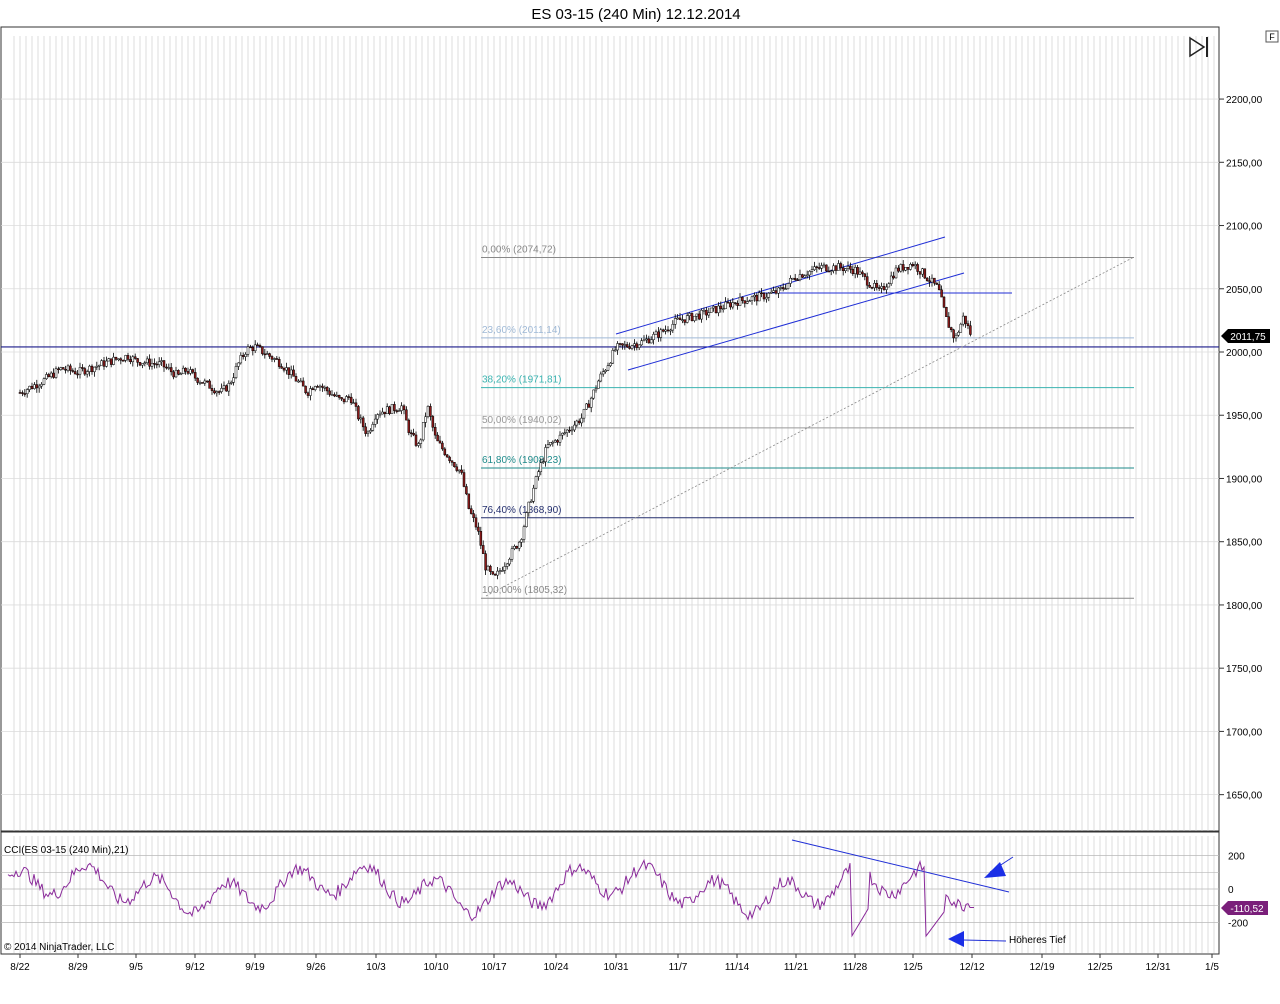  Describe the element at coordinates (1198, 47) in the screenshot. I see `skip-to-end-icon` at that location.